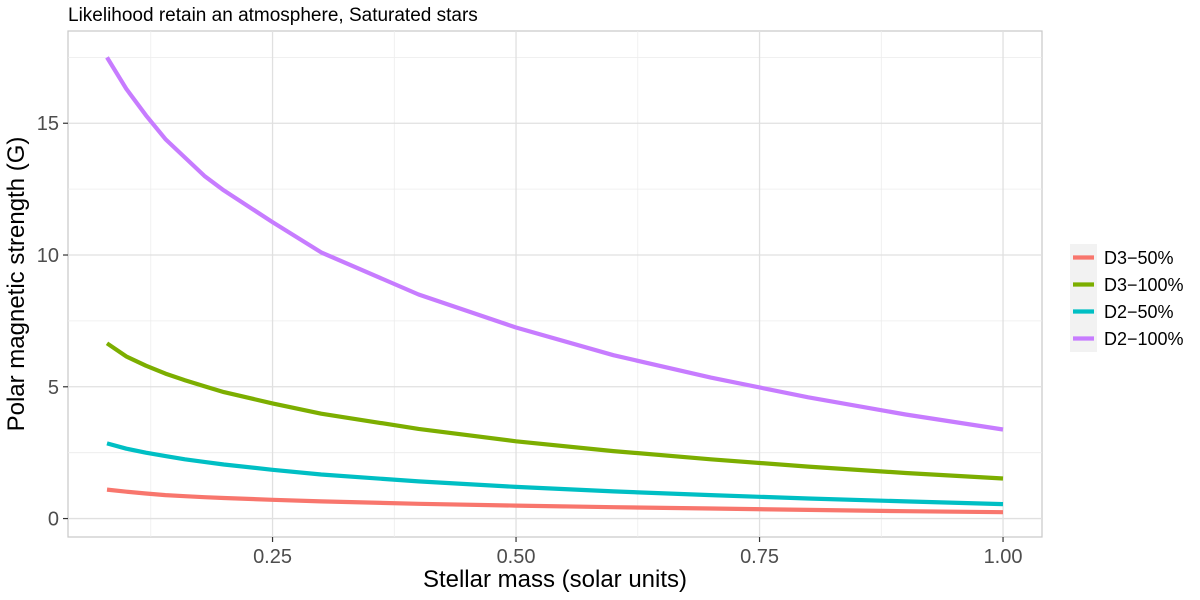  What do you see at coordinates (272, 557) in the screenshot?
I see `x-tick-label: 0.25` at bounding box center [272, 557].